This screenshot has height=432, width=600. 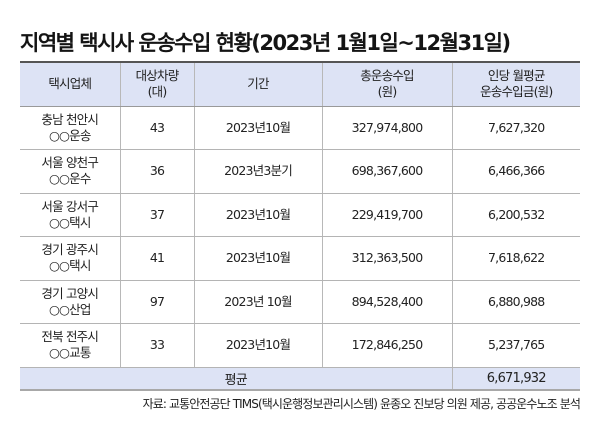 What do you see at coordinates (70, 128) in the screenshot?
I see `cell-company: 충남 천안시 ○○운송` at bounding box center [70, 128].